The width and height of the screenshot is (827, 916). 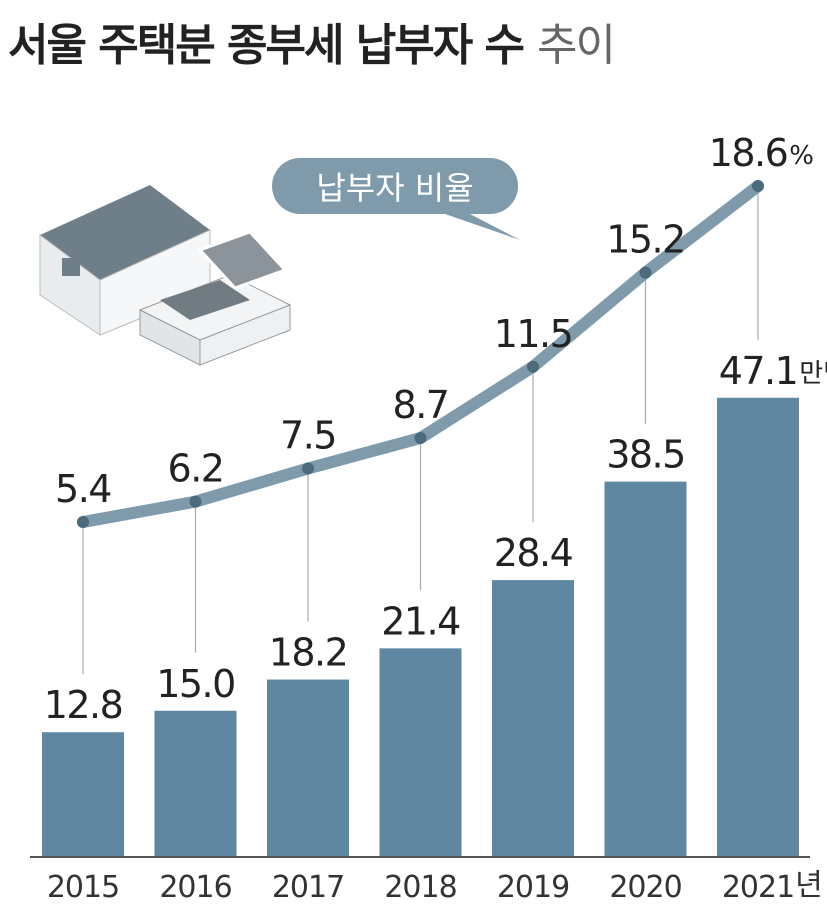 I want to click on value-label: 12.8, so click(x=83, y=705).